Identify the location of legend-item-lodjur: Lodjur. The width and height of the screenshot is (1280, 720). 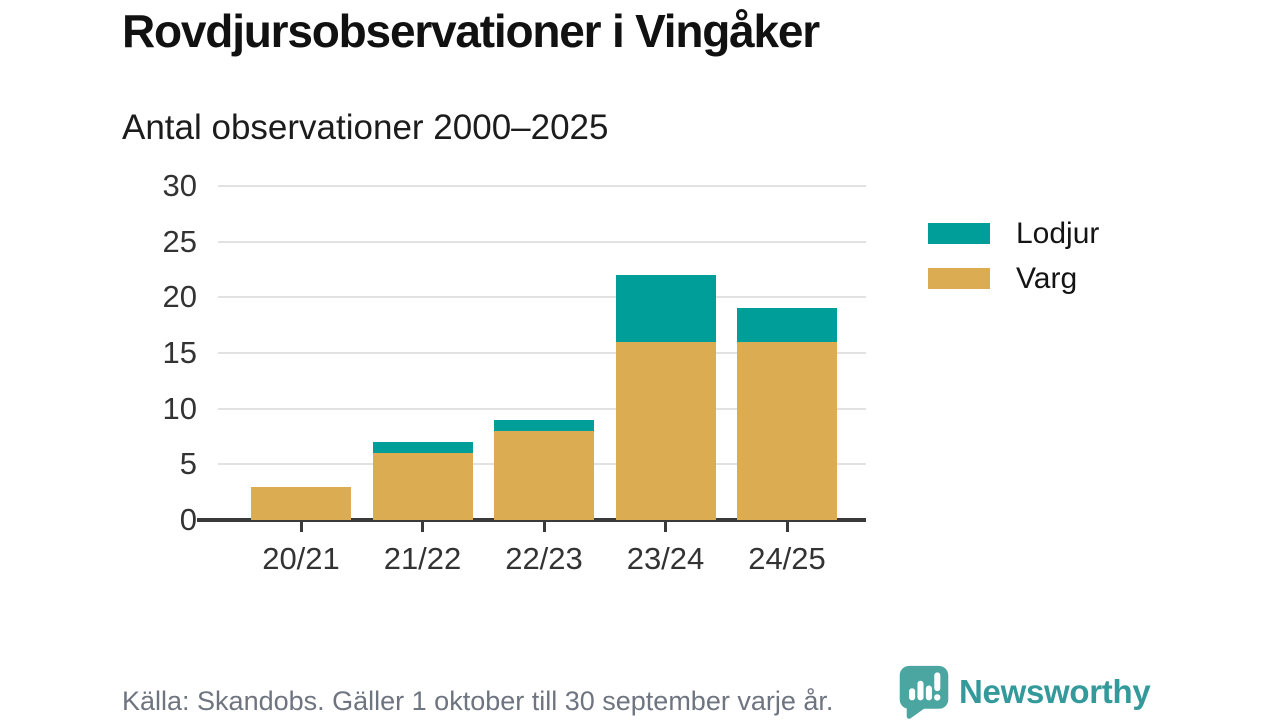
(1013, 233).